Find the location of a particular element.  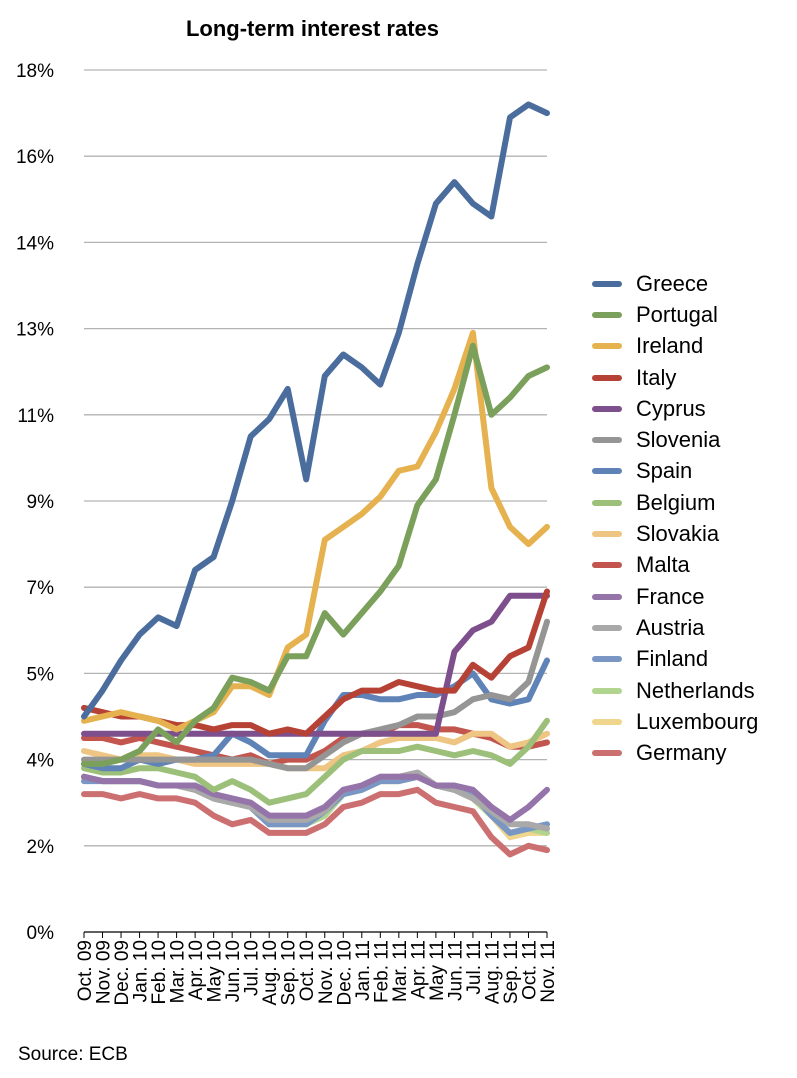

chart-title: Long-term interest rates is located at coordinates (312, 28).